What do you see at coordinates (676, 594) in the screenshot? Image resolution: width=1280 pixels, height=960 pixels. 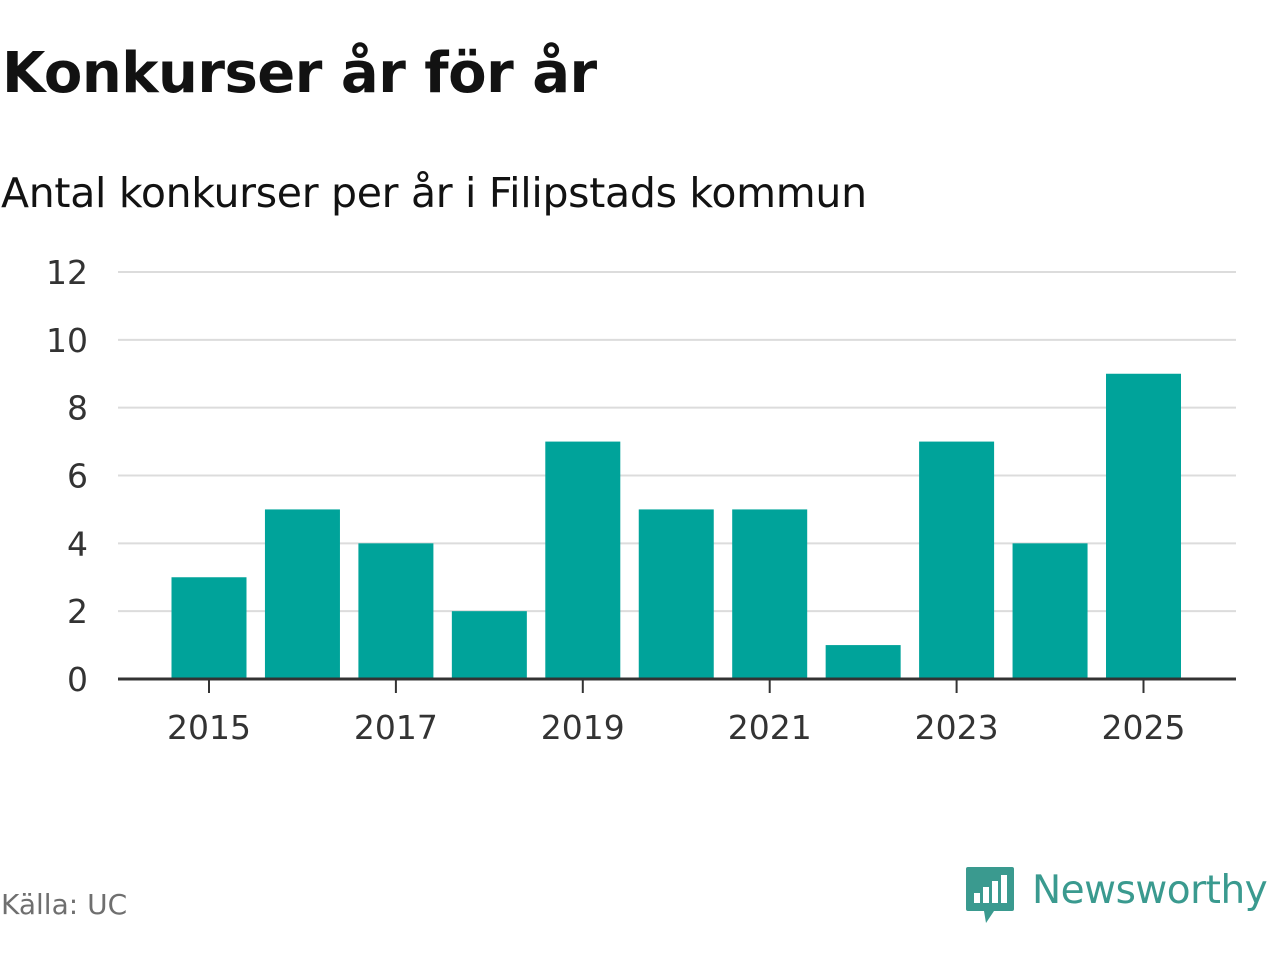 I see `bar-2020` at bounding box center [676, 594].